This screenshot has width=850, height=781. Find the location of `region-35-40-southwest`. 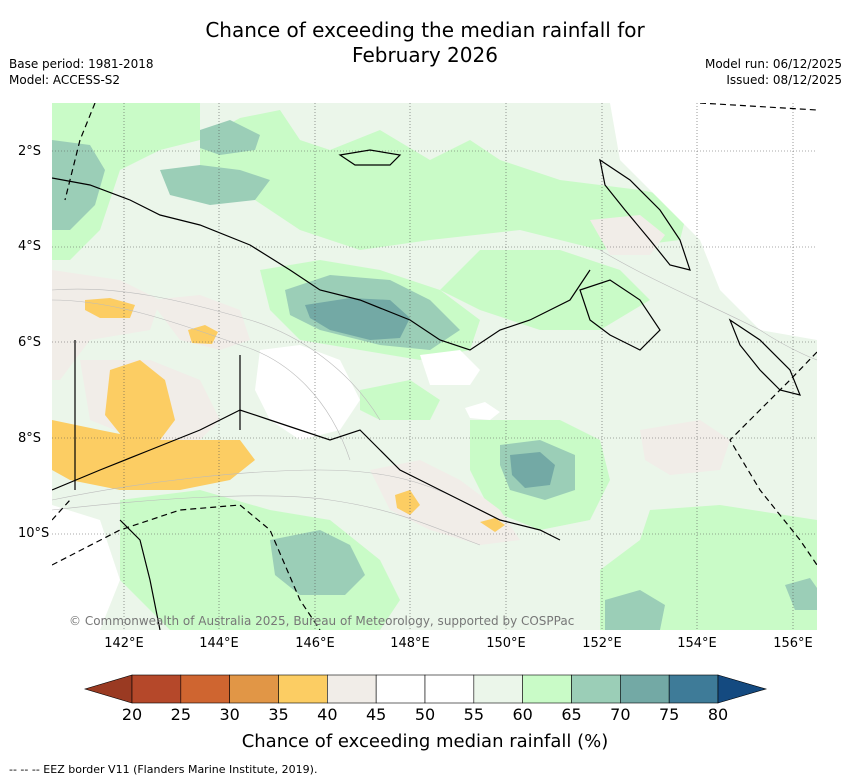

region-35-40-southwest is located at coordinates (153, 455).